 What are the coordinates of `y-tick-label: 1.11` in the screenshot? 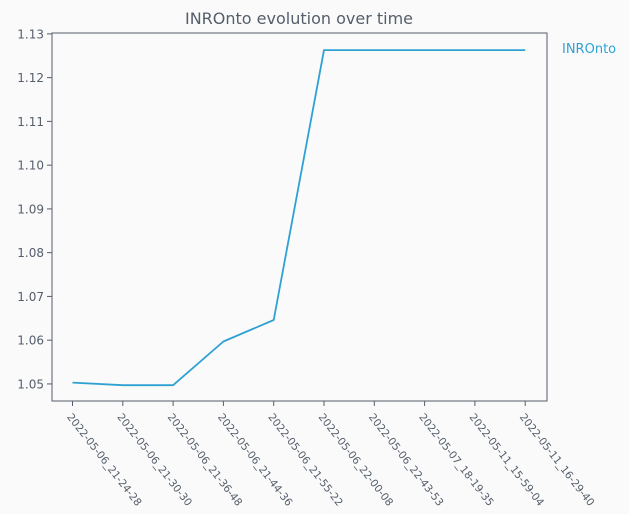 It's located at (30, 122).